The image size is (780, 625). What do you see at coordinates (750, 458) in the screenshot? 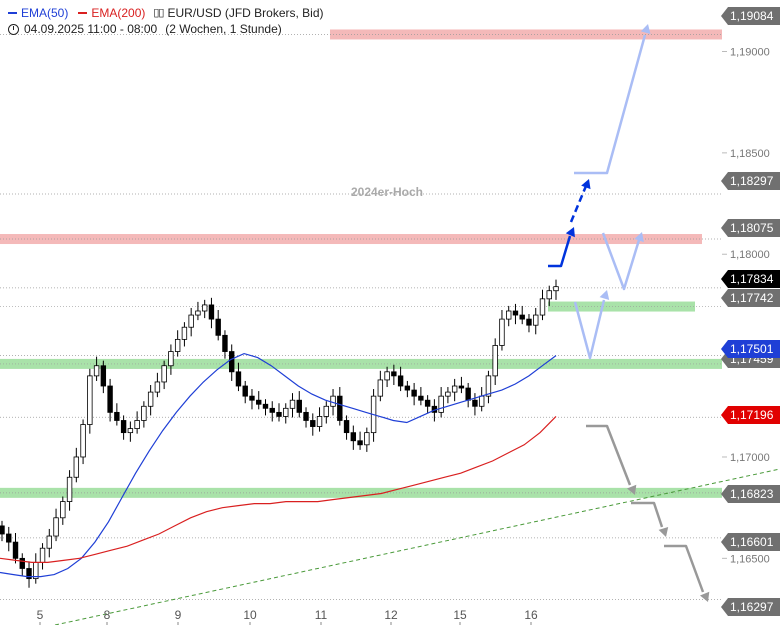
I see `y-tick-label: 1,17000` at bounding box center [750, 458].